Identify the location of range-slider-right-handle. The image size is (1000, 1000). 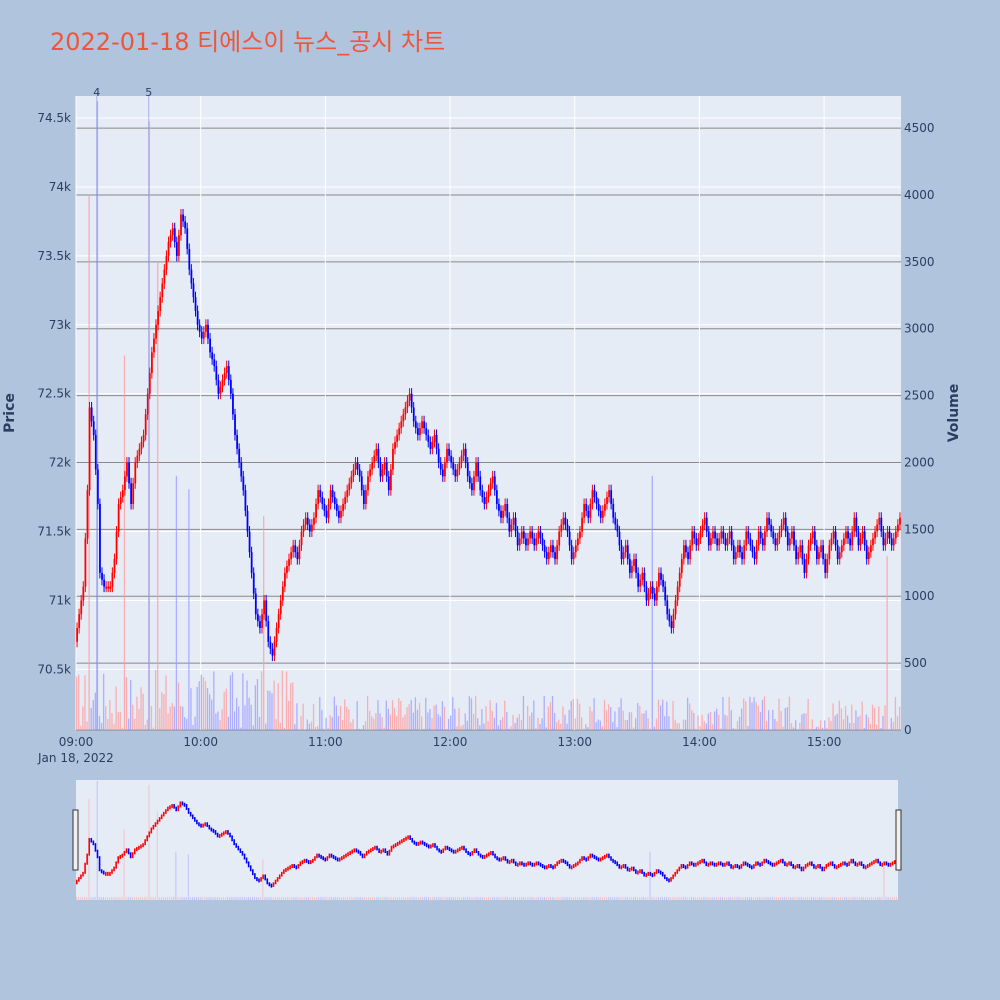
(898, 840).